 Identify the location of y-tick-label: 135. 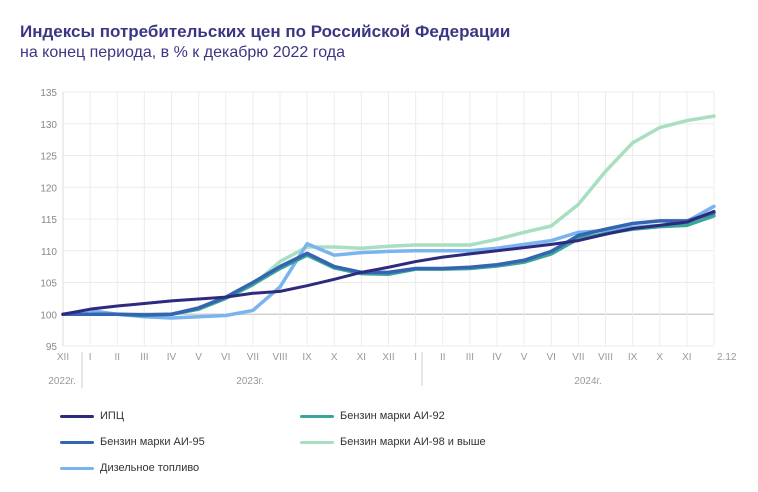
(48, 93).